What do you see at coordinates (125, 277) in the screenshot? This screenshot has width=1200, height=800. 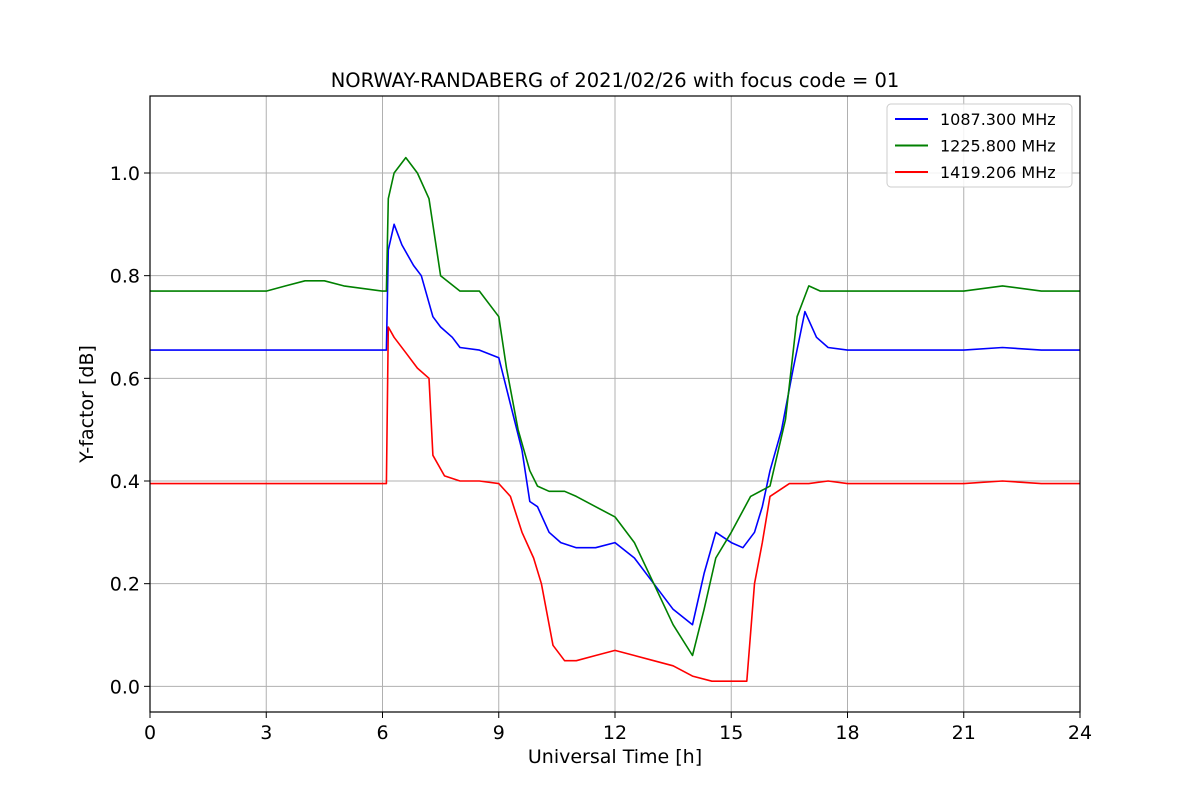 I see `y-tick-label: 0.8` at bounding box center [125, 277].